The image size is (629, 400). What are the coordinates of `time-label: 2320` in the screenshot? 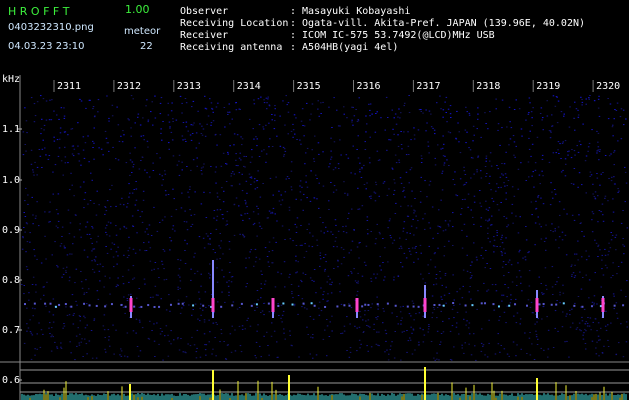 It's located at (608, 86).